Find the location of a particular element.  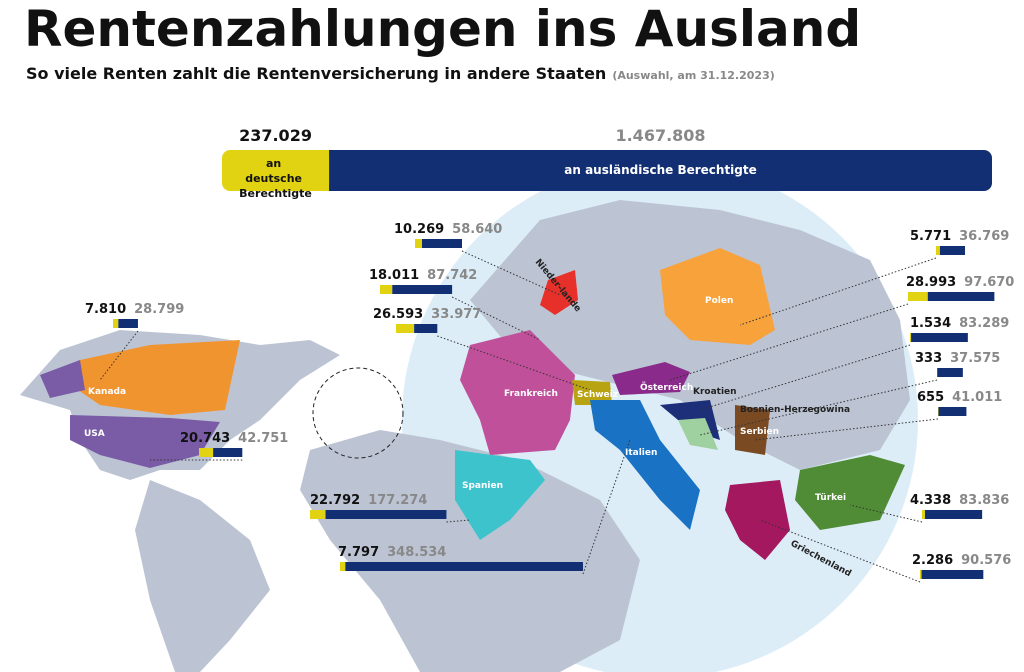

german-number: 5.771 is located at coordinates (930, 236).